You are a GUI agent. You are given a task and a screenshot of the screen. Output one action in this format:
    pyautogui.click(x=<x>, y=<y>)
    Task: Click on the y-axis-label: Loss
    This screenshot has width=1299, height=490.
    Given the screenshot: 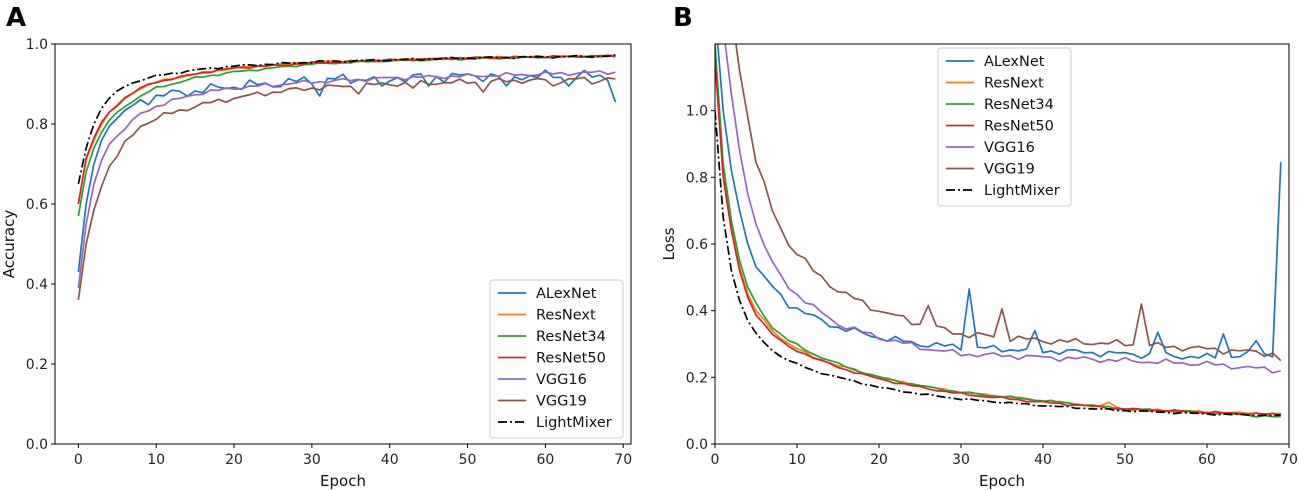 What is the action you would take?
    pyautogui.click(x=669, y=243)
    